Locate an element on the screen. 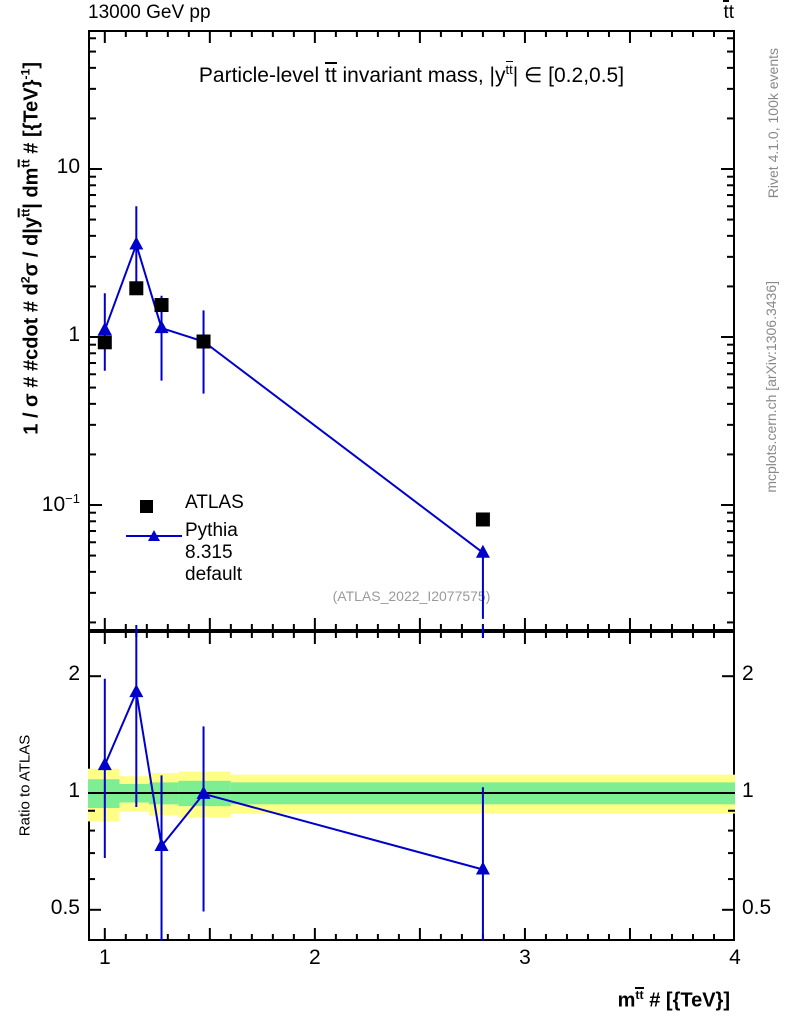  beam-energy-label: 13000 GeV pp is located at coordinates (149, 12).